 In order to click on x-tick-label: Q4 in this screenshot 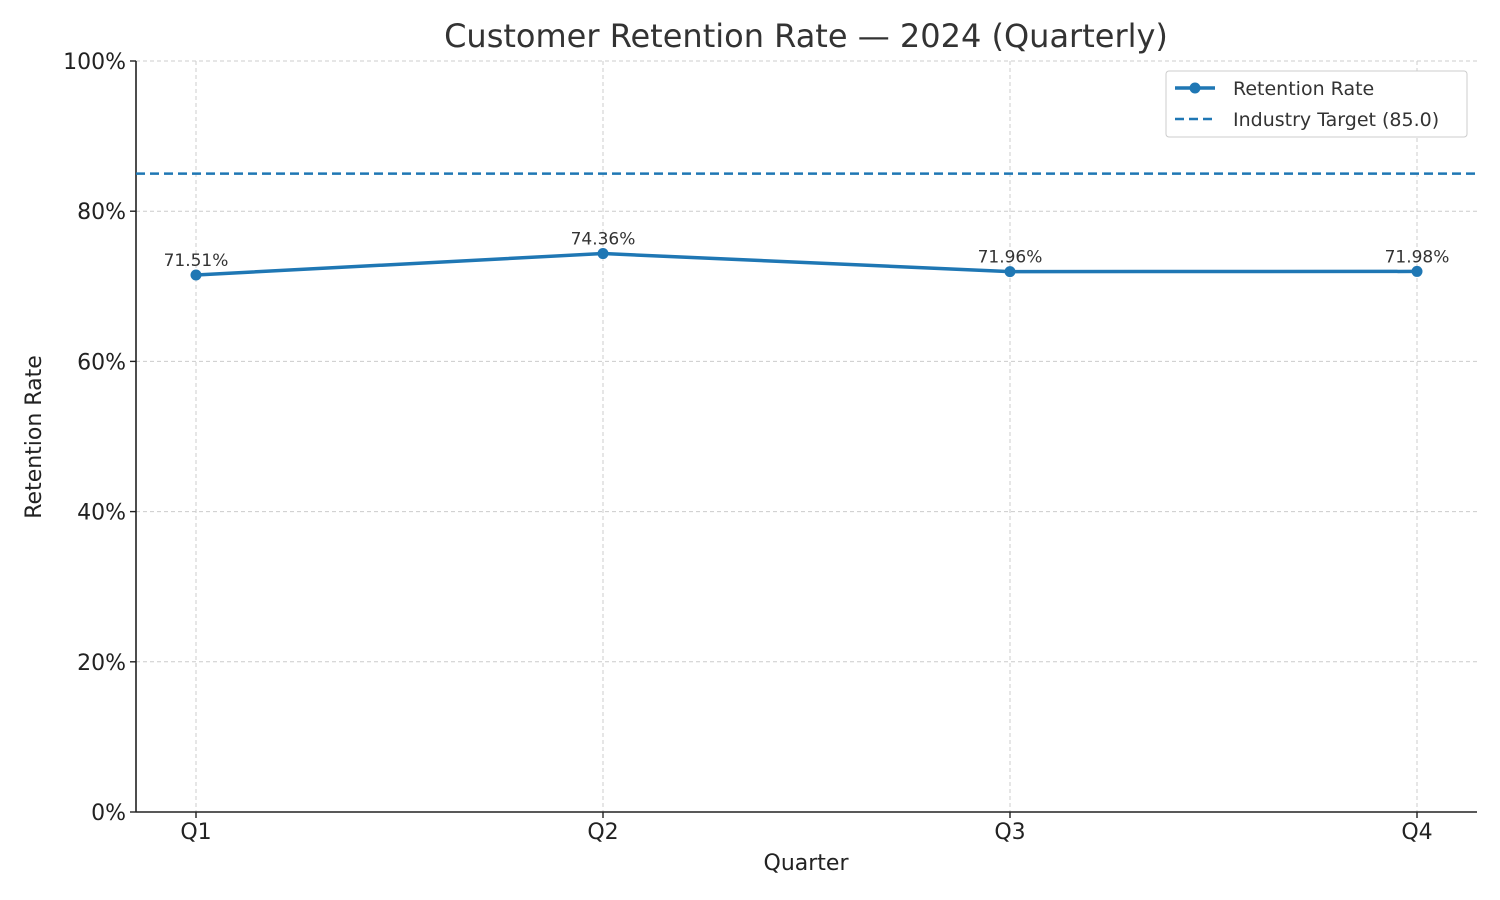, I will do `click(1416, 832)`.